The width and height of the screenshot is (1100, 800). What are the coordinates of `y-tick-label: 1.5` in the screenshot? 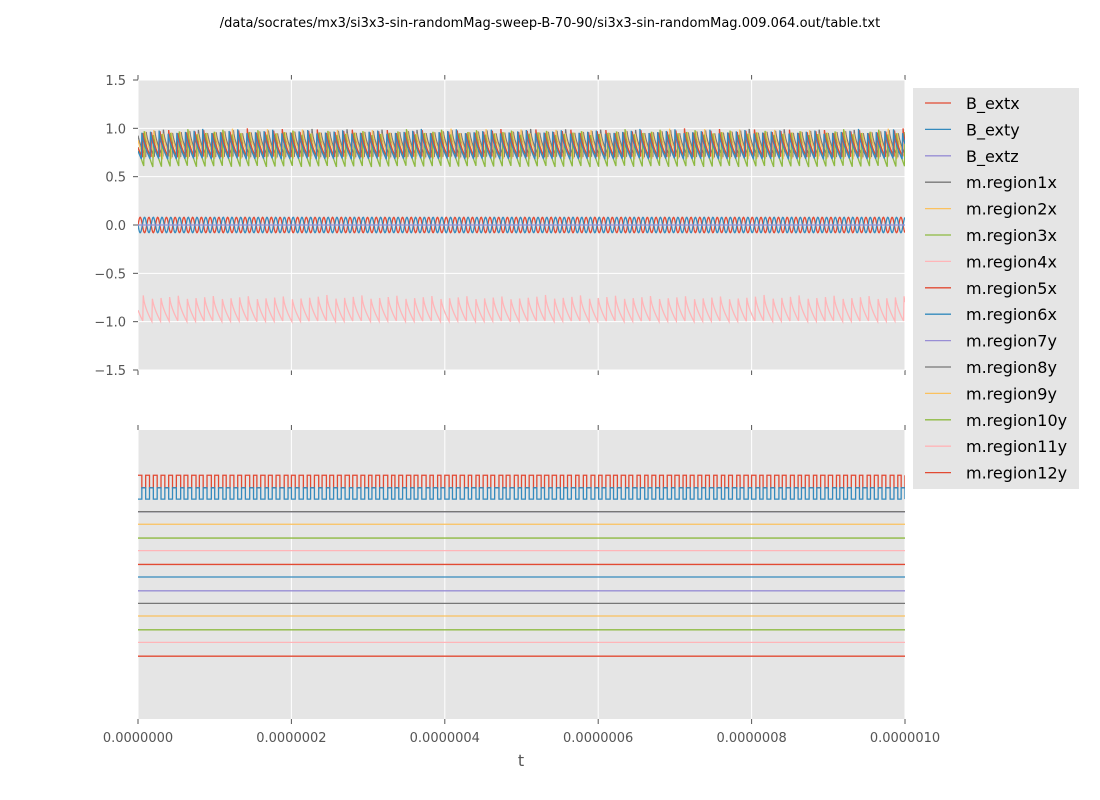 It's located at (115, 81).